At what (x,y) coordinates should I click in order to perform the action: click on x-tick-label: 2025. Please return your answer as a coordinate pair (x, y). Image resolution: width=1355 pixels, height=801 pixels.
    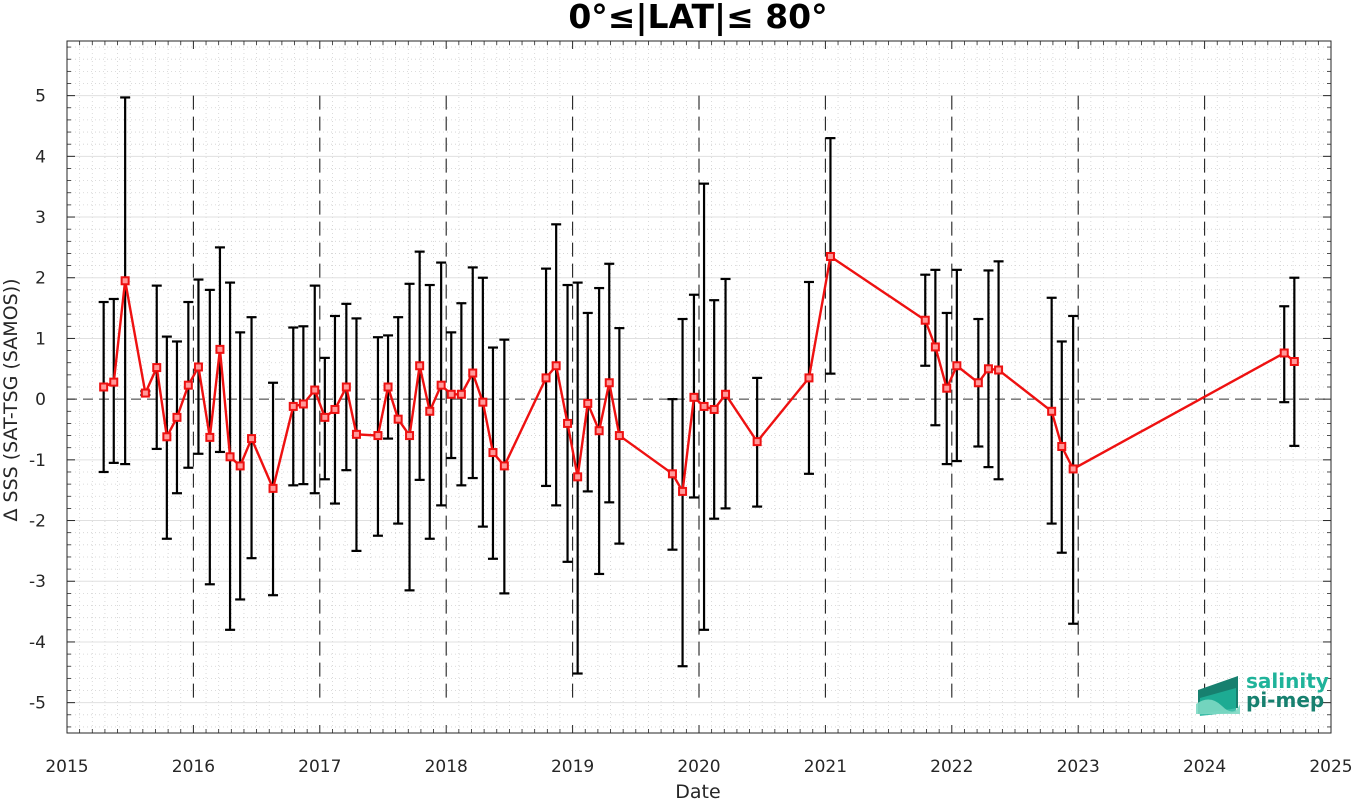
    Looking at the image, I should click on (1330, 767).